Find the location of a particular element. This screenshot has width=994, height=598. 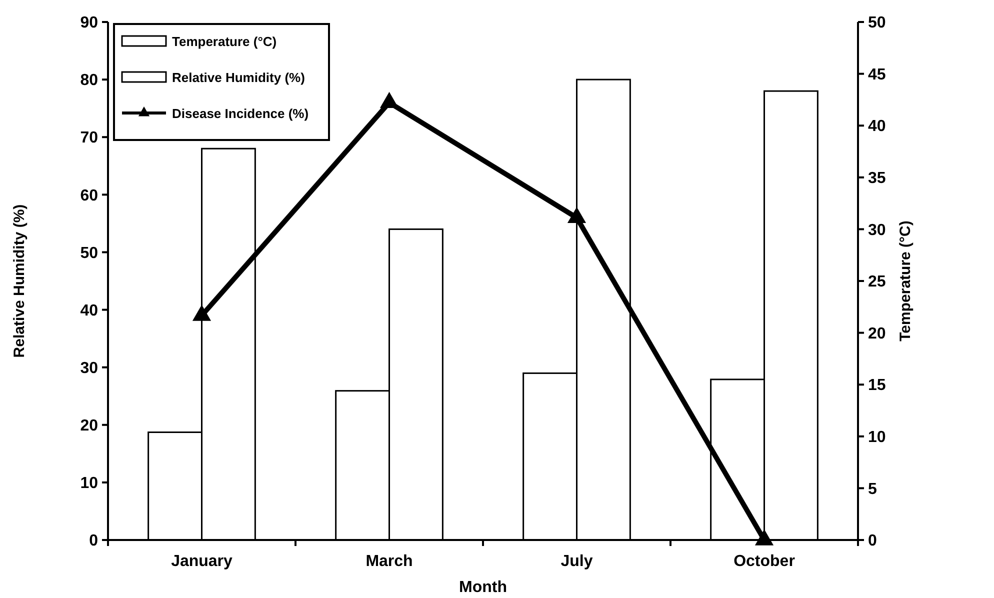

y2-axis-title: Temperature (°C) is located at coordinates (905, 281).